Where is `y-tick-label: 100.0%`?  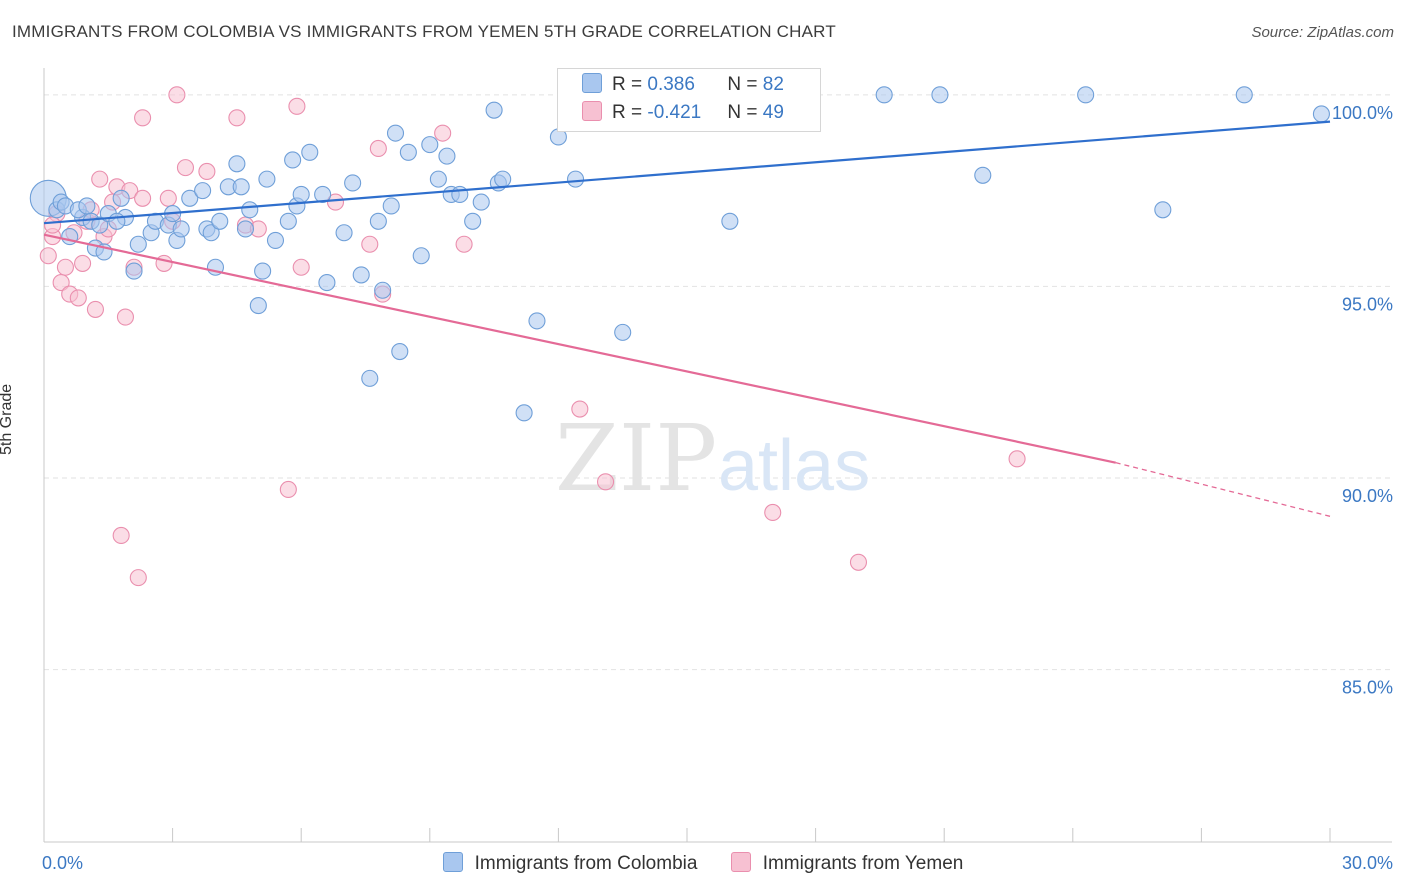
y-tick-label: 100.0% is located at coordinates (1362, 113).